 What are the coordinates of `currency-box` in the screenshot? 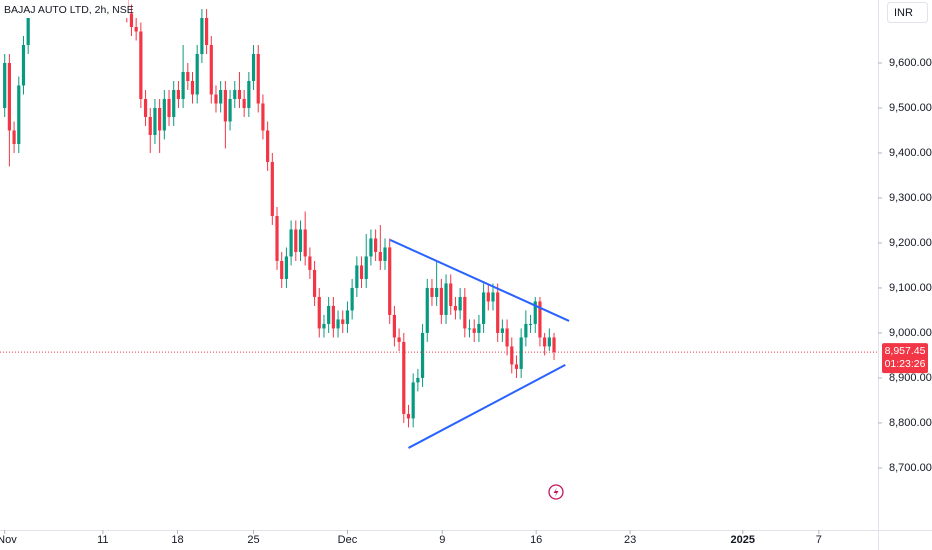 It's located at (907, 12).